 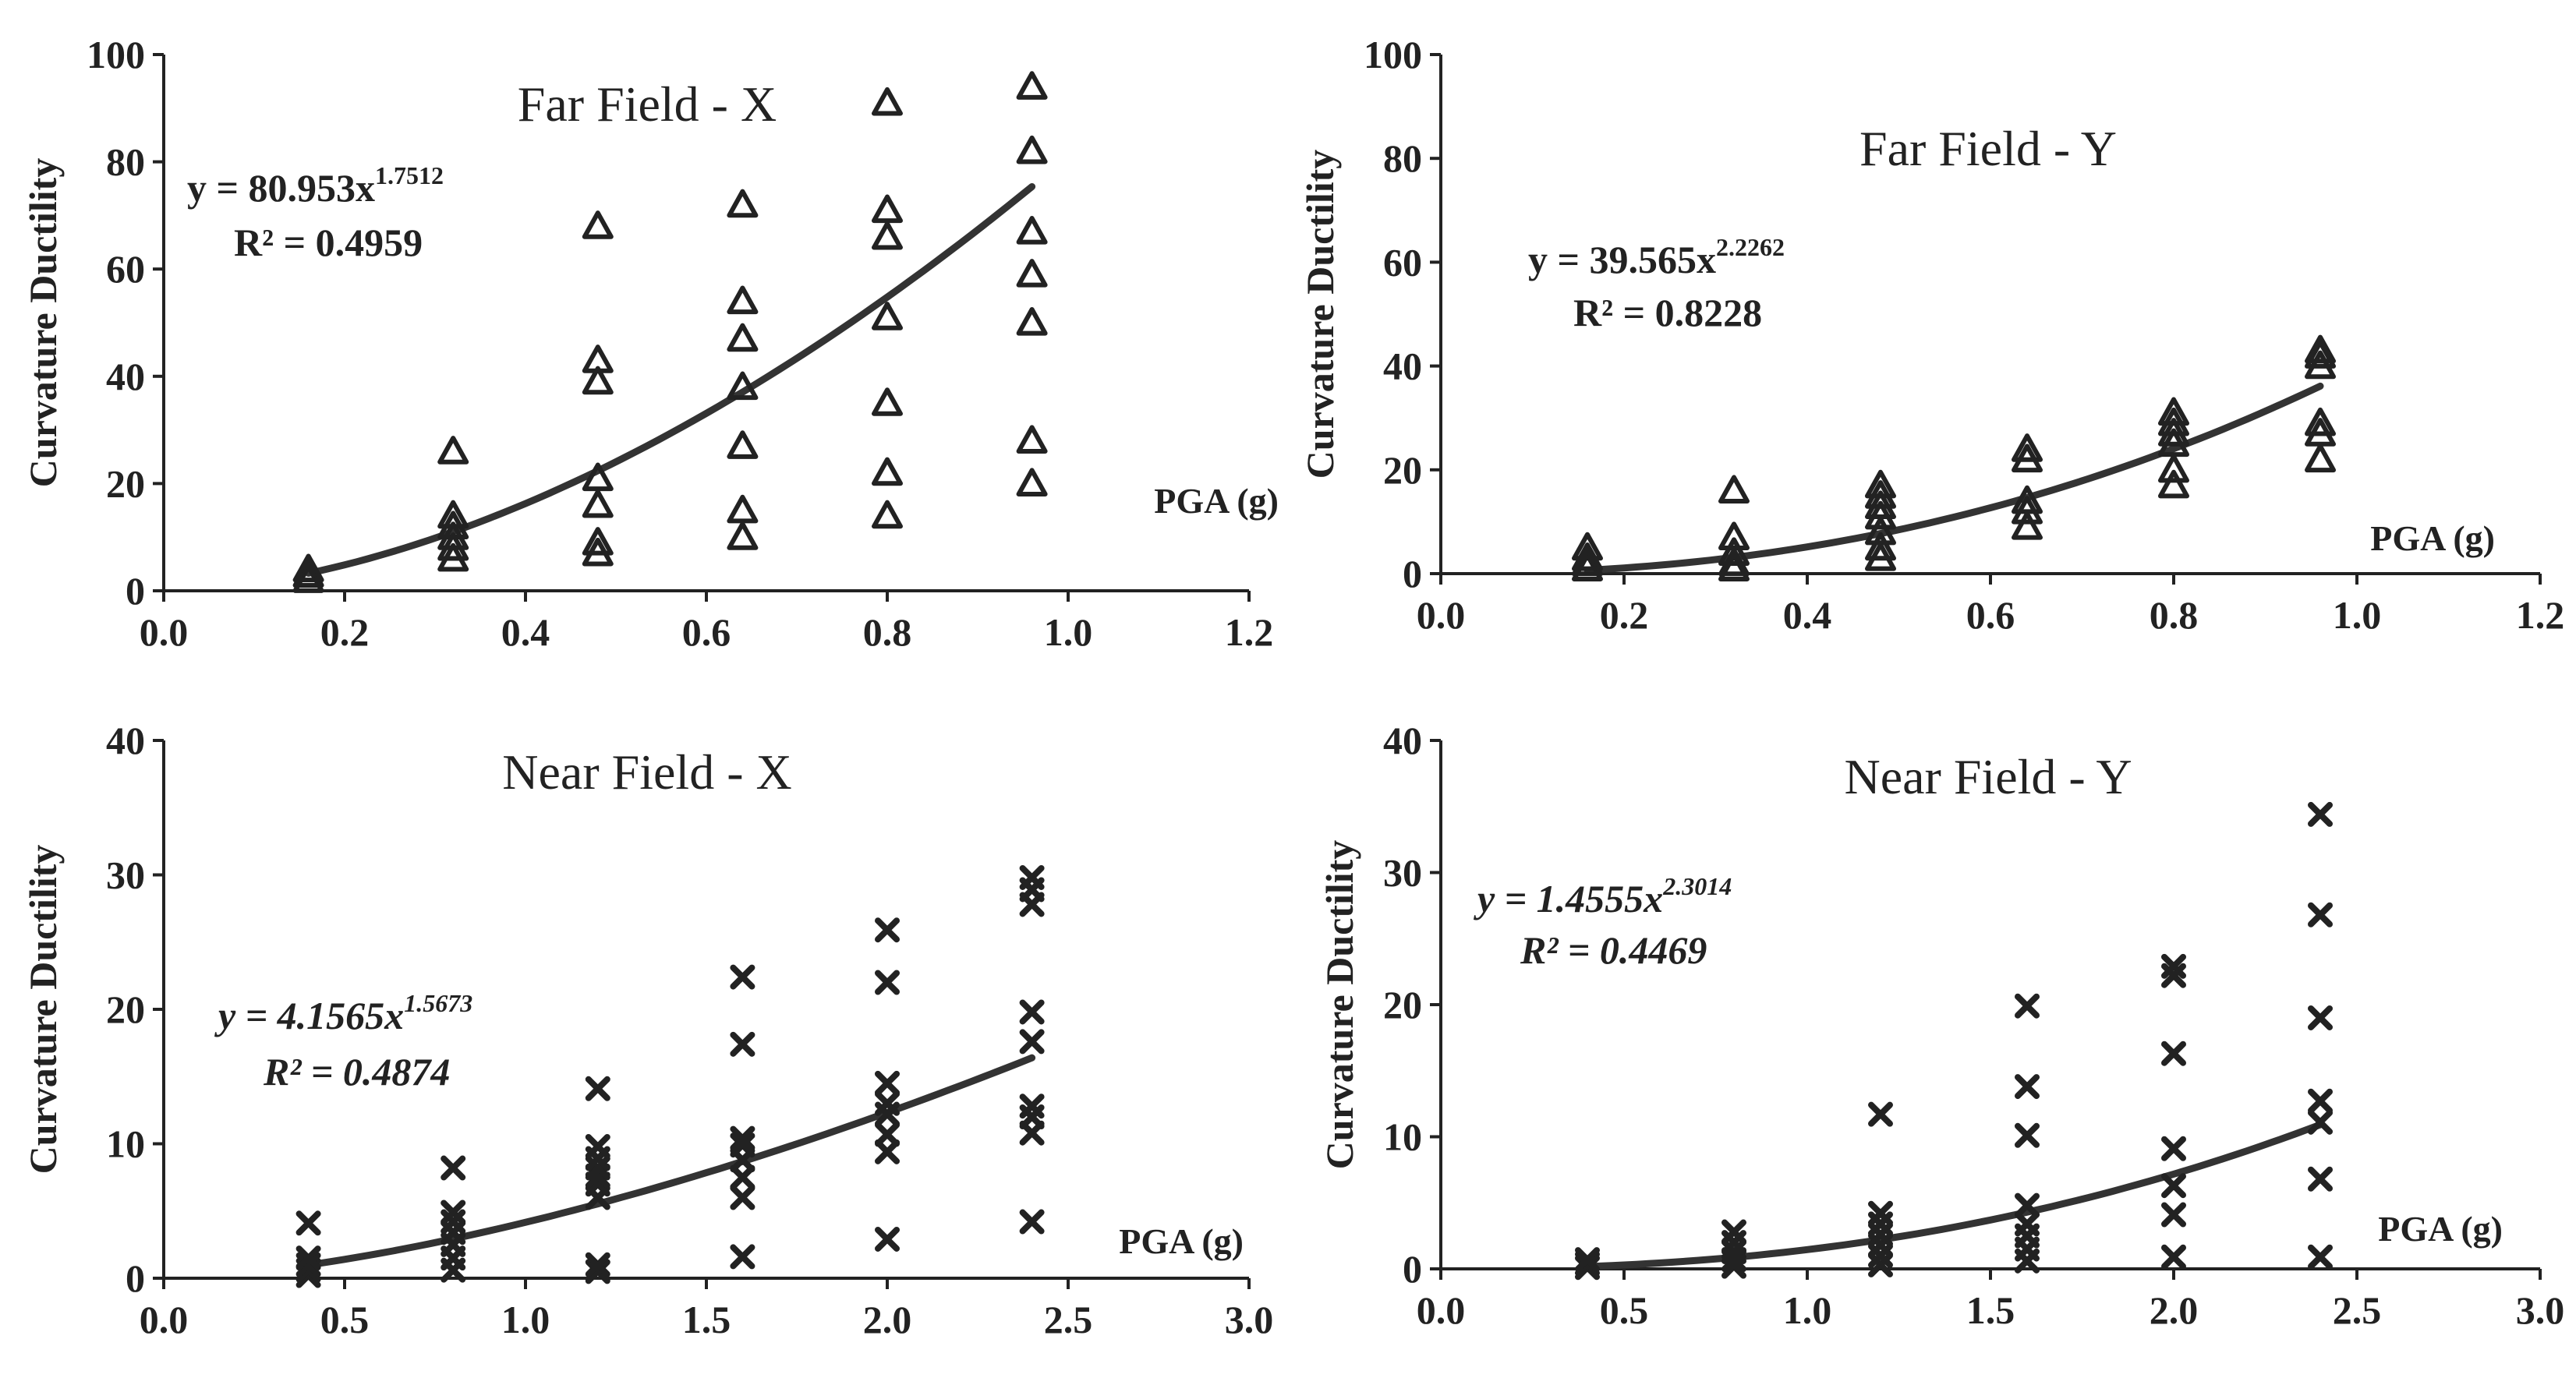 What do you see at coordinates (345, 632) in the screenshot?
I see `x-tick-label: 0.2` at bounding box center [345, 632].